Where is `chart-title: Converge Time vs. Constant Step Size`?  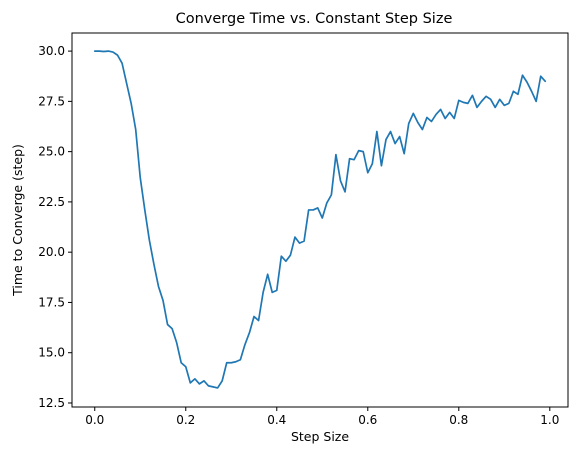 chart-title: Converge Time vs. Constant Step Size is located at coordinates (314, 19).